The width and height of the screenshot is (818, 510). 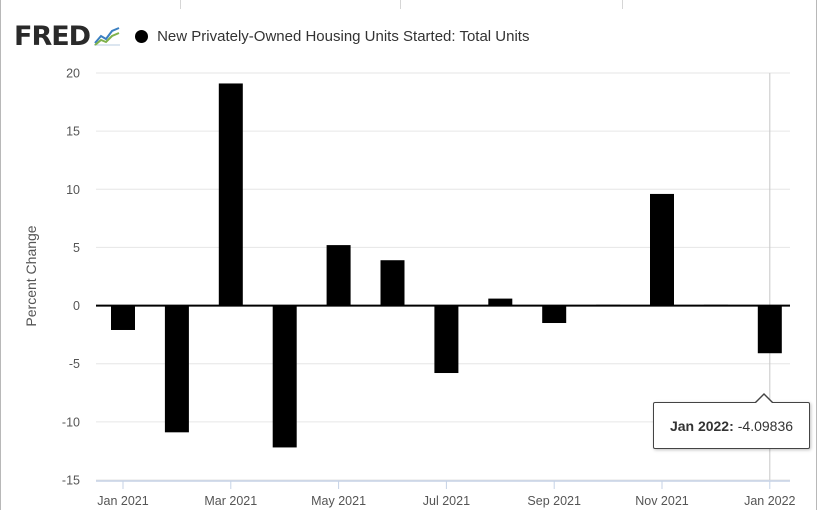 What do you see at coordinates (107, 36) in the screenshot?
I see `trend-line-icon` at bounding box center [107, 36].